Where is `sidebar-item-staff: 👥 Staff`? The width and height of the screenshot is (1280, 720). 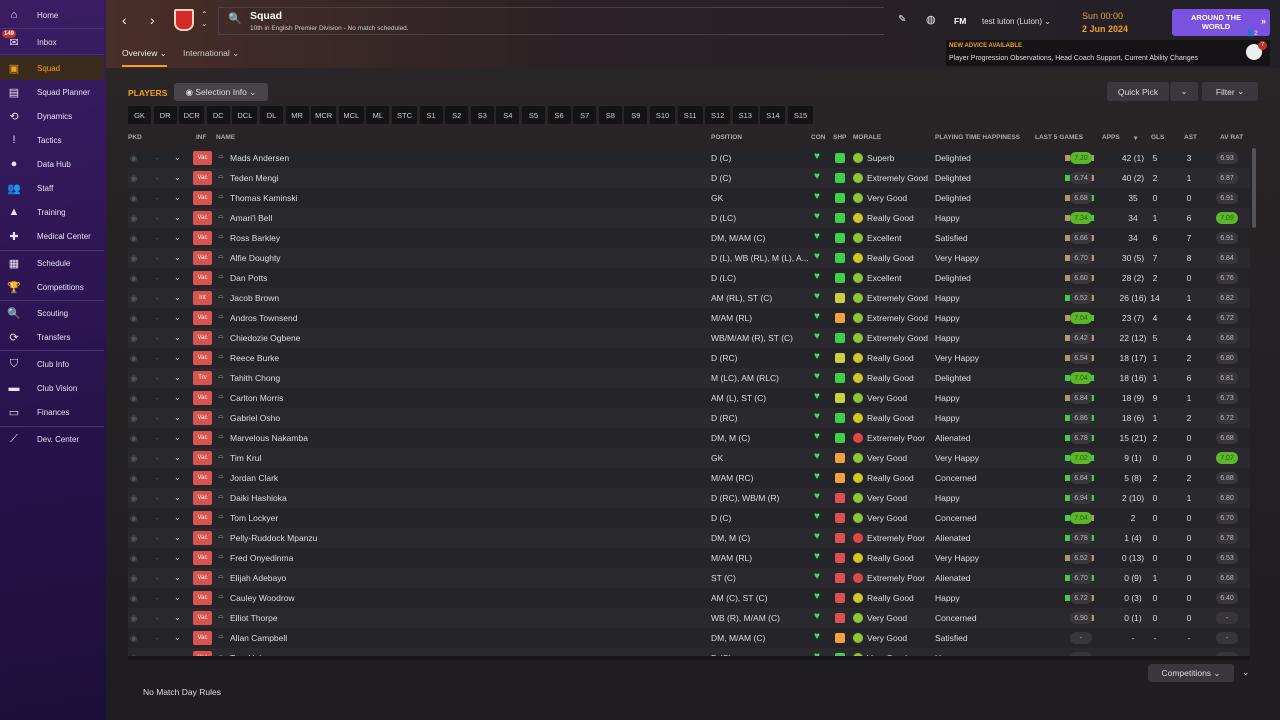 sidebar-item-staff: 👥 Staff is located at coordinates (52, 188).